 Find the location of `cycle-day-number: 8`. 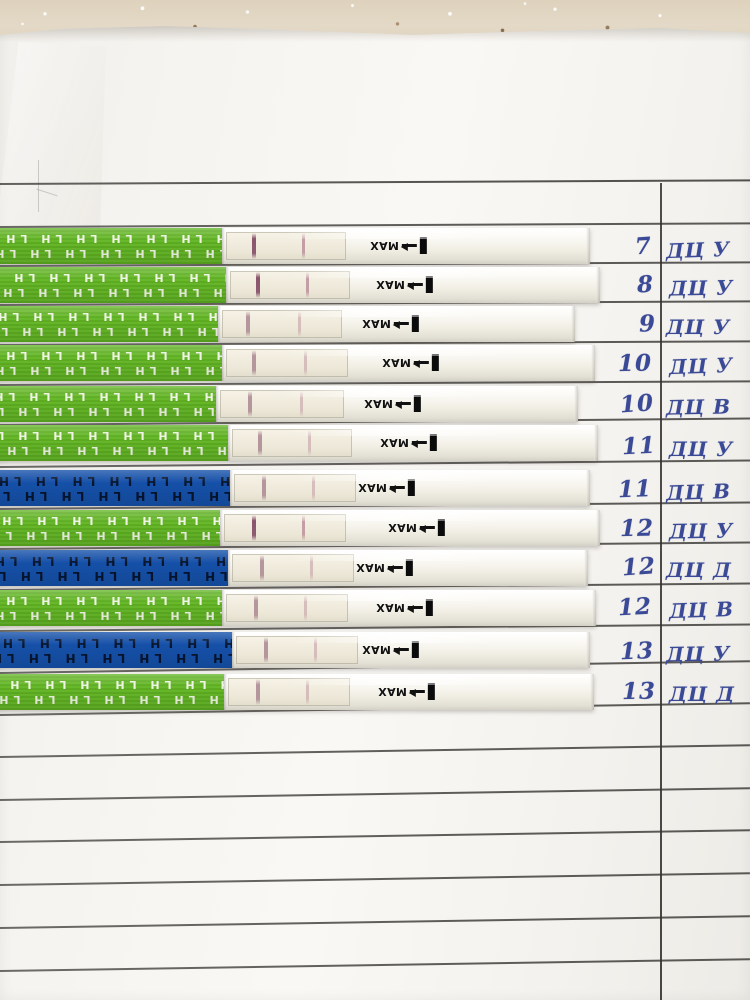

cycle-day-number: 8 is located at coordinates (645, 284).